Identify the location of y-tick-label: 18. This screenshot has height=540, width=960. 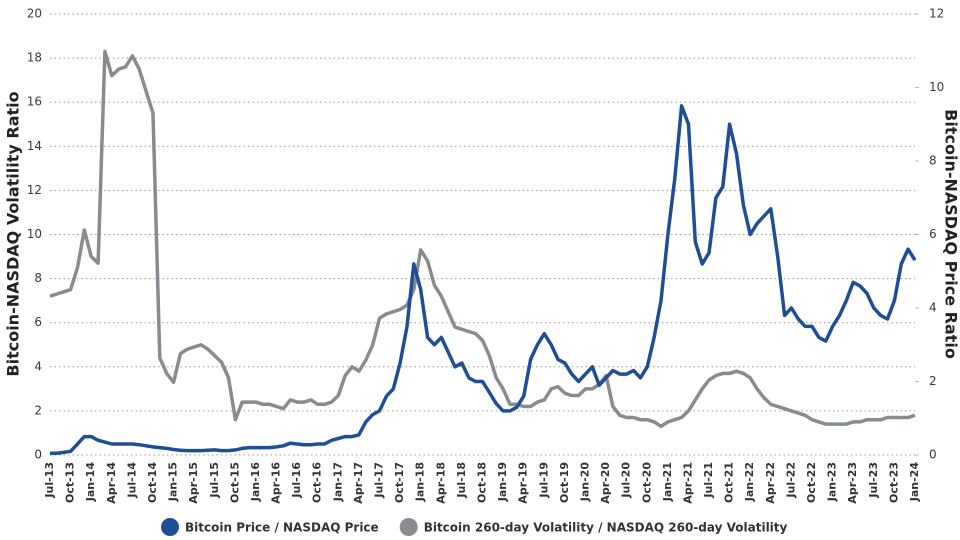
(34, 58).